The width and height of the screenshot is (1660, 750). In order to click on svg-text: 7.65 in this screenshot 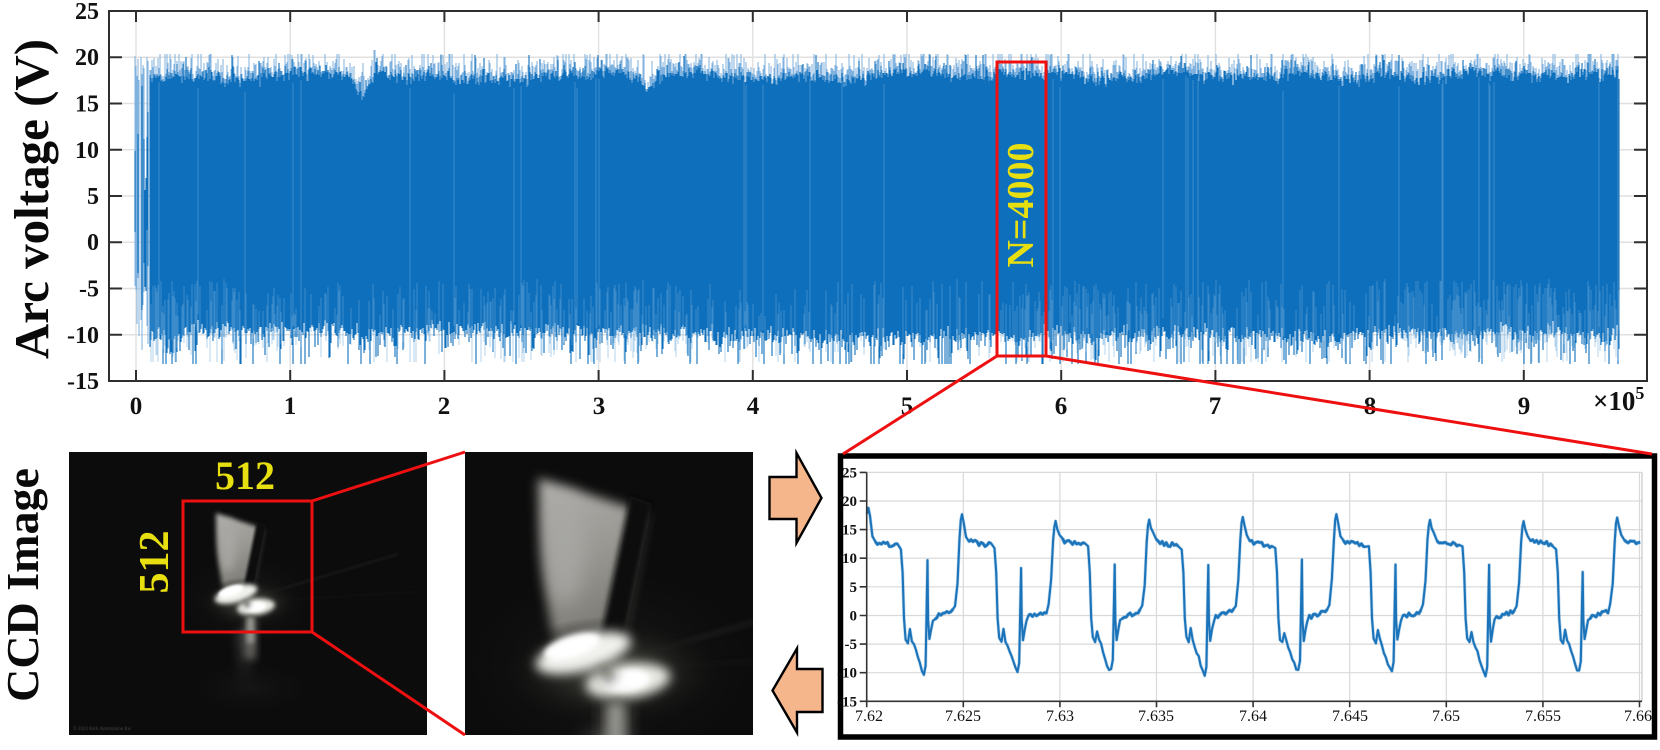, I will do `click(1446, 716)`.